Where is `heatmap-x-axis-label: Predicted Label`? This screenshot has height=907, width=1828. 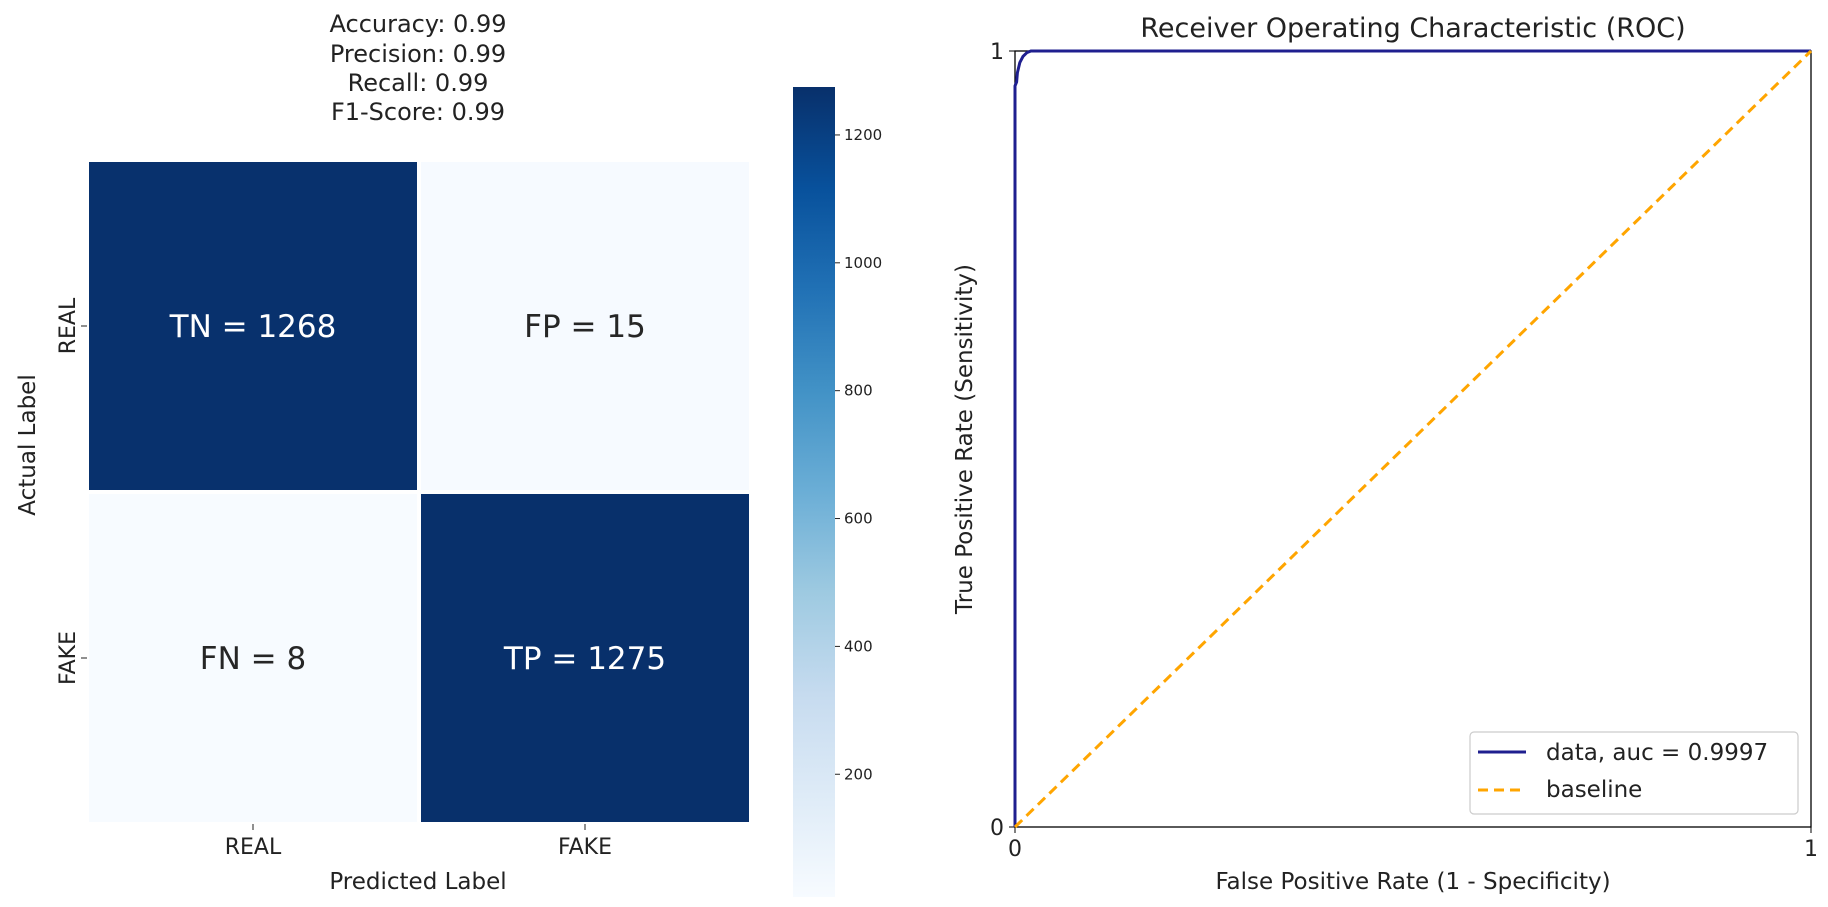
heatmap-x-axis-label: Predicted Label is located at coordinates (417, 882).